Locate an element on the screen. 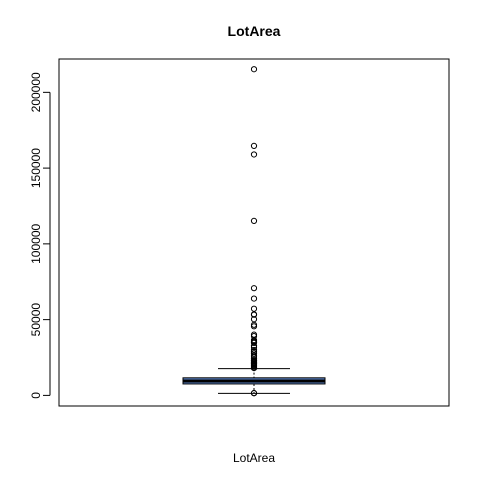 This screenshot has height=480, width=480. y-tick-label: 100000 is located at coordinates (36, 244).